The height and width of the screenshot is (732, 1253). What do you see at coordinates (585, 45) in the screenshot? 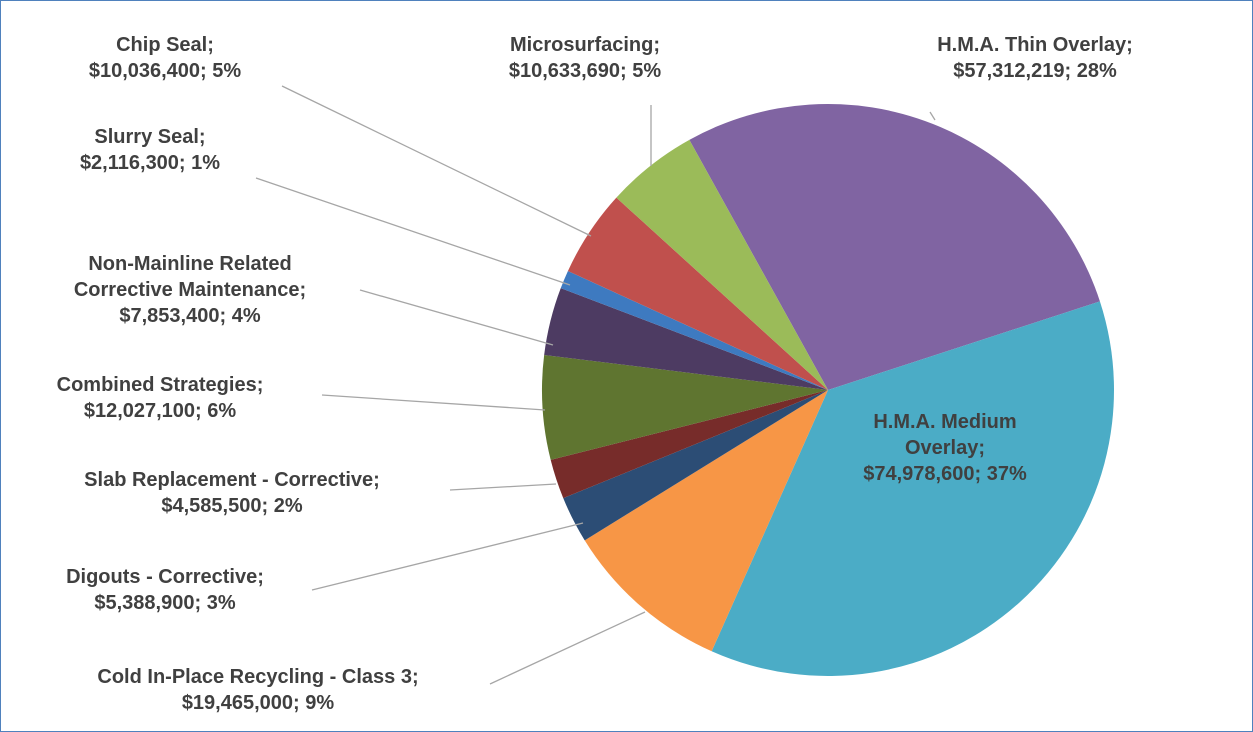
I see `category-name: Microsurfacing;` at bounding box center [585, 45].